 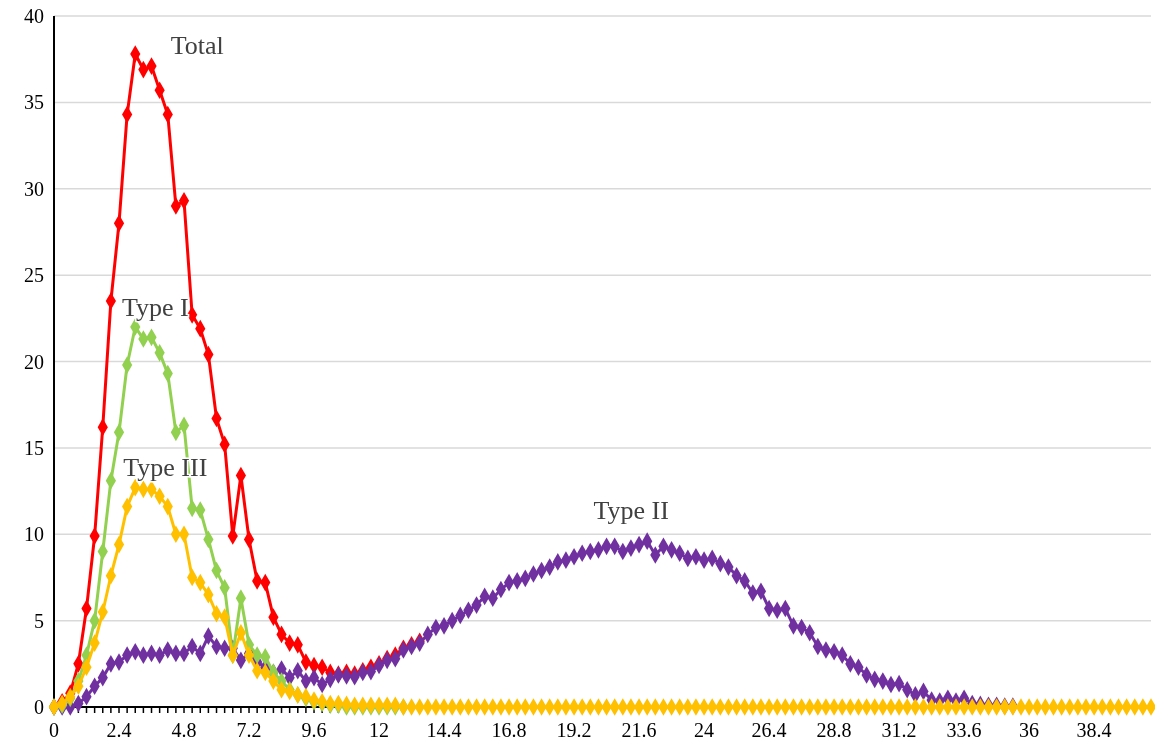 I want to click on y-tick-label: 25, so click(x=34, y=275).